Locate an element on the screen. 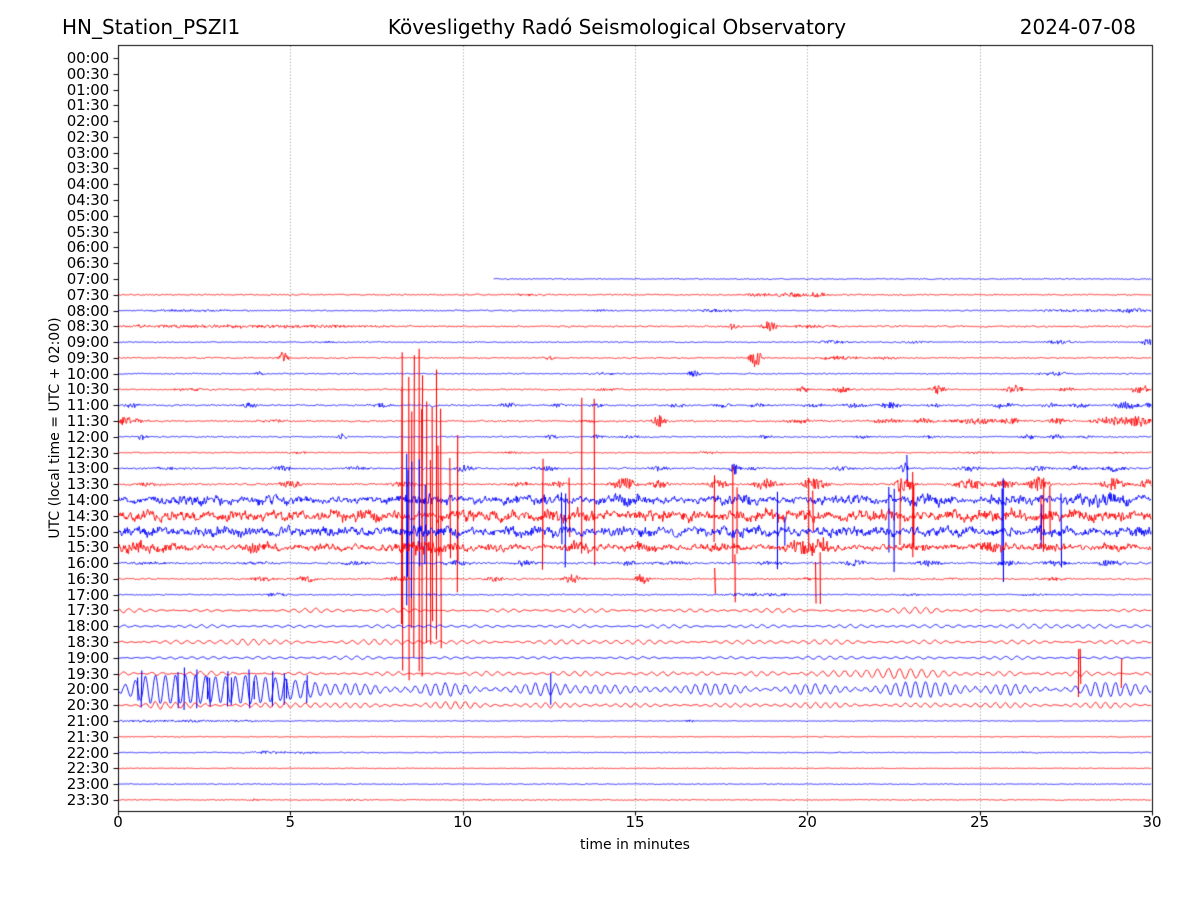 Image resolution: width=1200 pixels, height=900 pixels. y-tick-label-10:30: 10:30 is located at coordinates (87, 389).